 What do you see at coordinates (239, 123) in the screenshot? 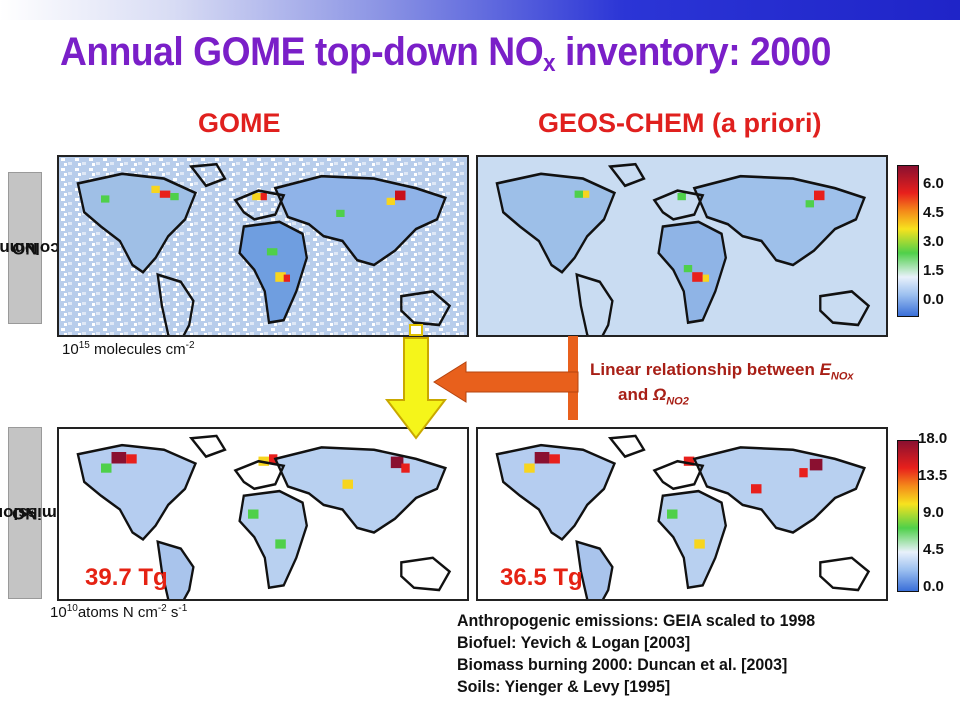
I see `column-header-gome: GOME` at bounding box center [239, 123].